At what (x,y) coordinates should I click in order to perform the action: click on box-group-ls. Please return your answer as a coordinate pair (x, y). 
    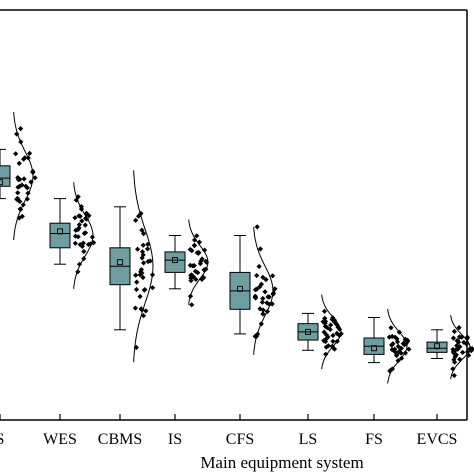
    Looking at the image, I should click on (320, 332).